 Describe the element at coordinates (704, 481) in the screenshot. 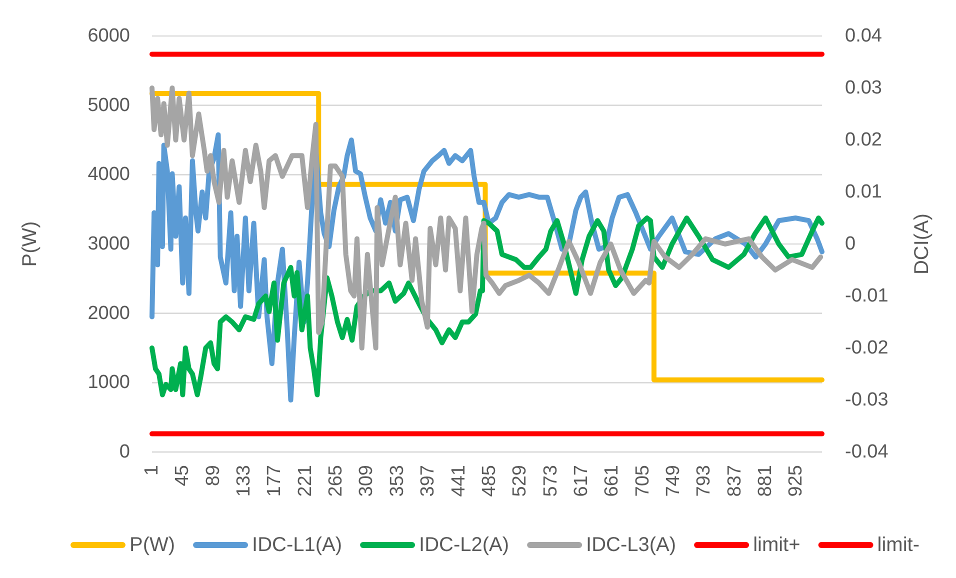

I see `x-tick-label: 793` at that location.